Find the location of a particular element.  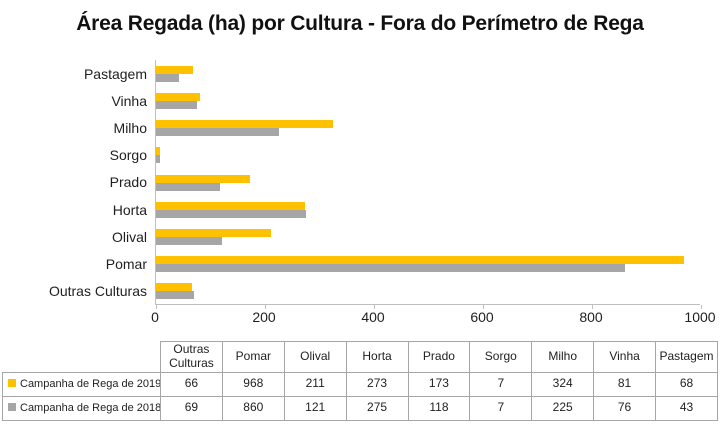

bar-campanha-de-rega-de-2018-pastagem is located at coordinates (168, 77).